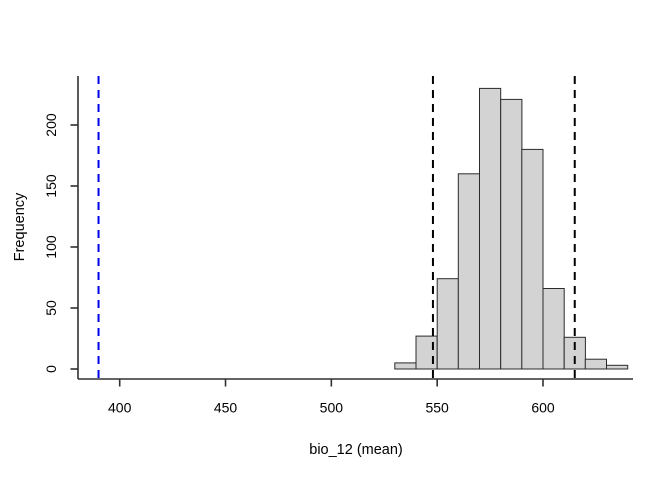 The width and height of the screenshot is (672, 480). I want to click on y-tick-label: 100, so click(51, 247).